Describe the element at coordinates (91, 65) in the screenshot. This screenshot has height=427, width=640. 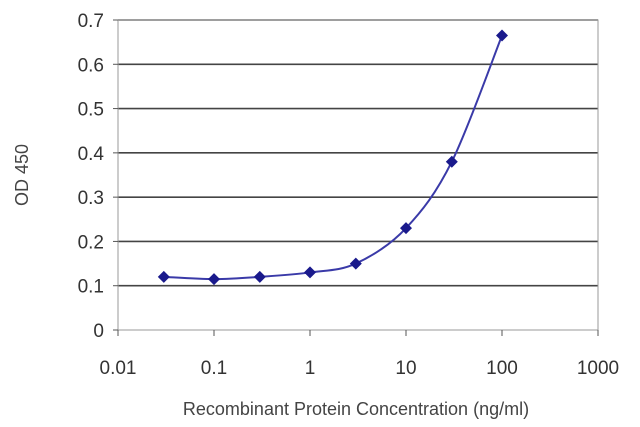
I see `y-tick-label: 0.6` at that location.